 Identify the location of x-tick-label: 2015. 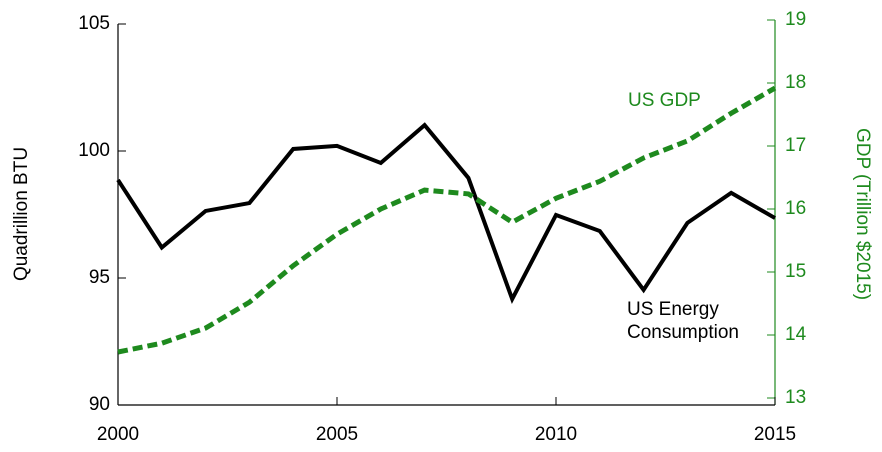
(775, 434).